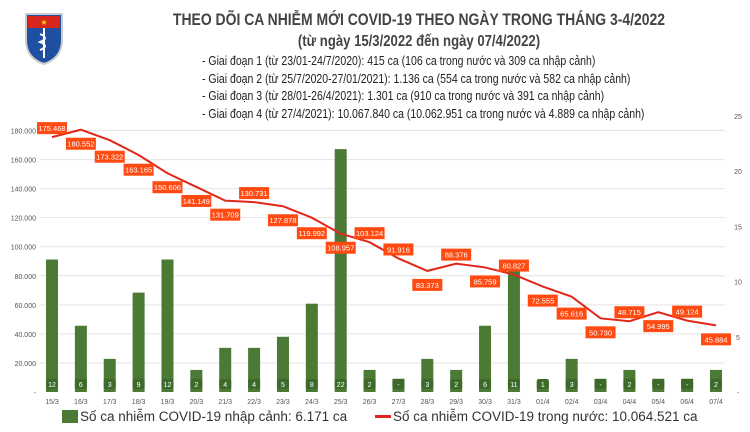 The height and width of the screenshot is (432, 750). Describe the element at coordinates (572, 402) in the screenshot. I see `x-axis-tick: 02/4` at that location.